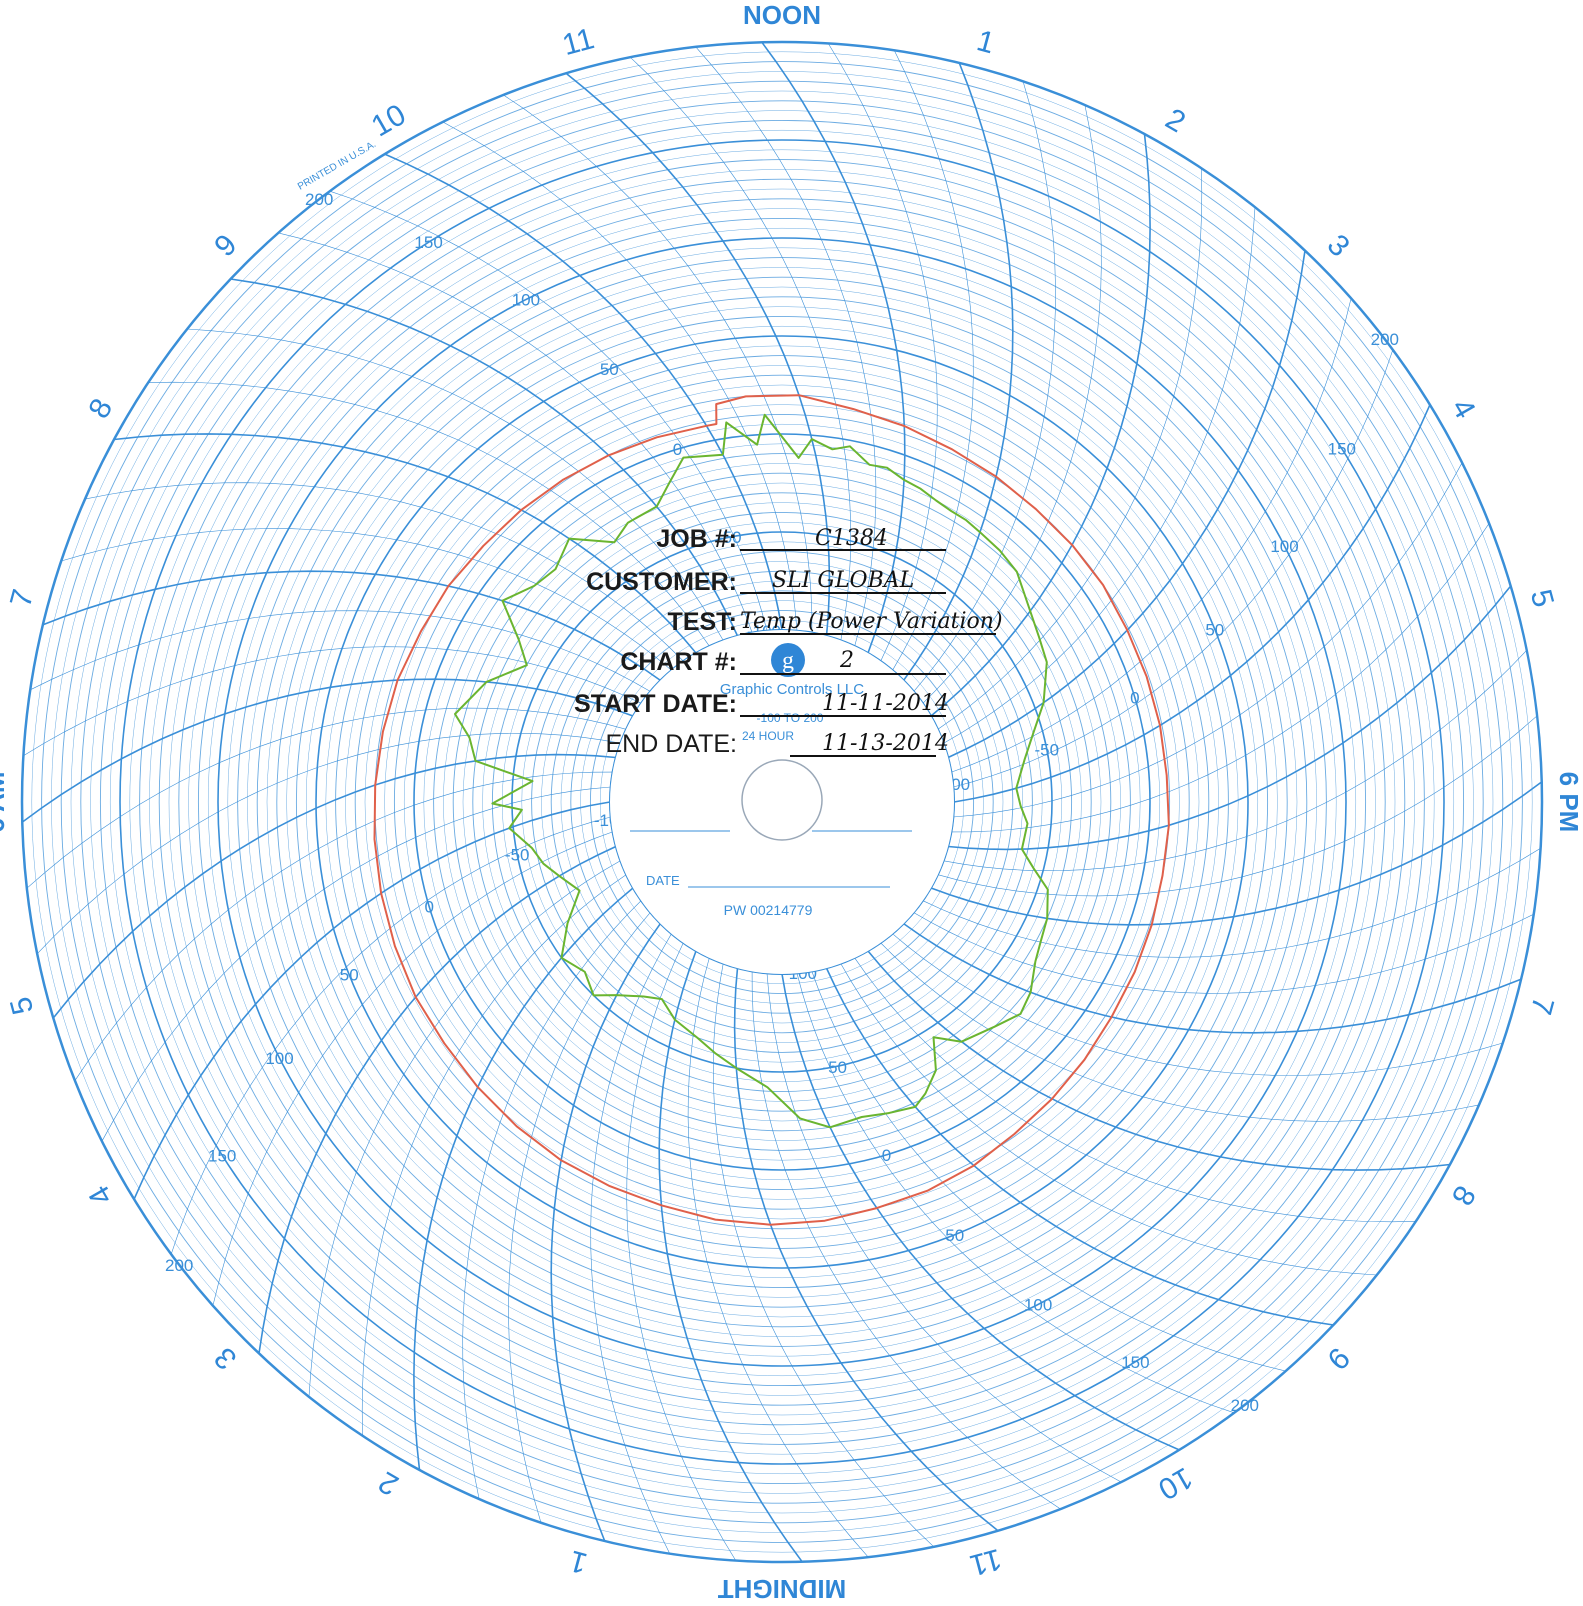 The height and width of the screenshot is (1606, 1583). Describe the element at coordinates (578, 1562) in the screenshot. I see `hour-label: 1` at that location.